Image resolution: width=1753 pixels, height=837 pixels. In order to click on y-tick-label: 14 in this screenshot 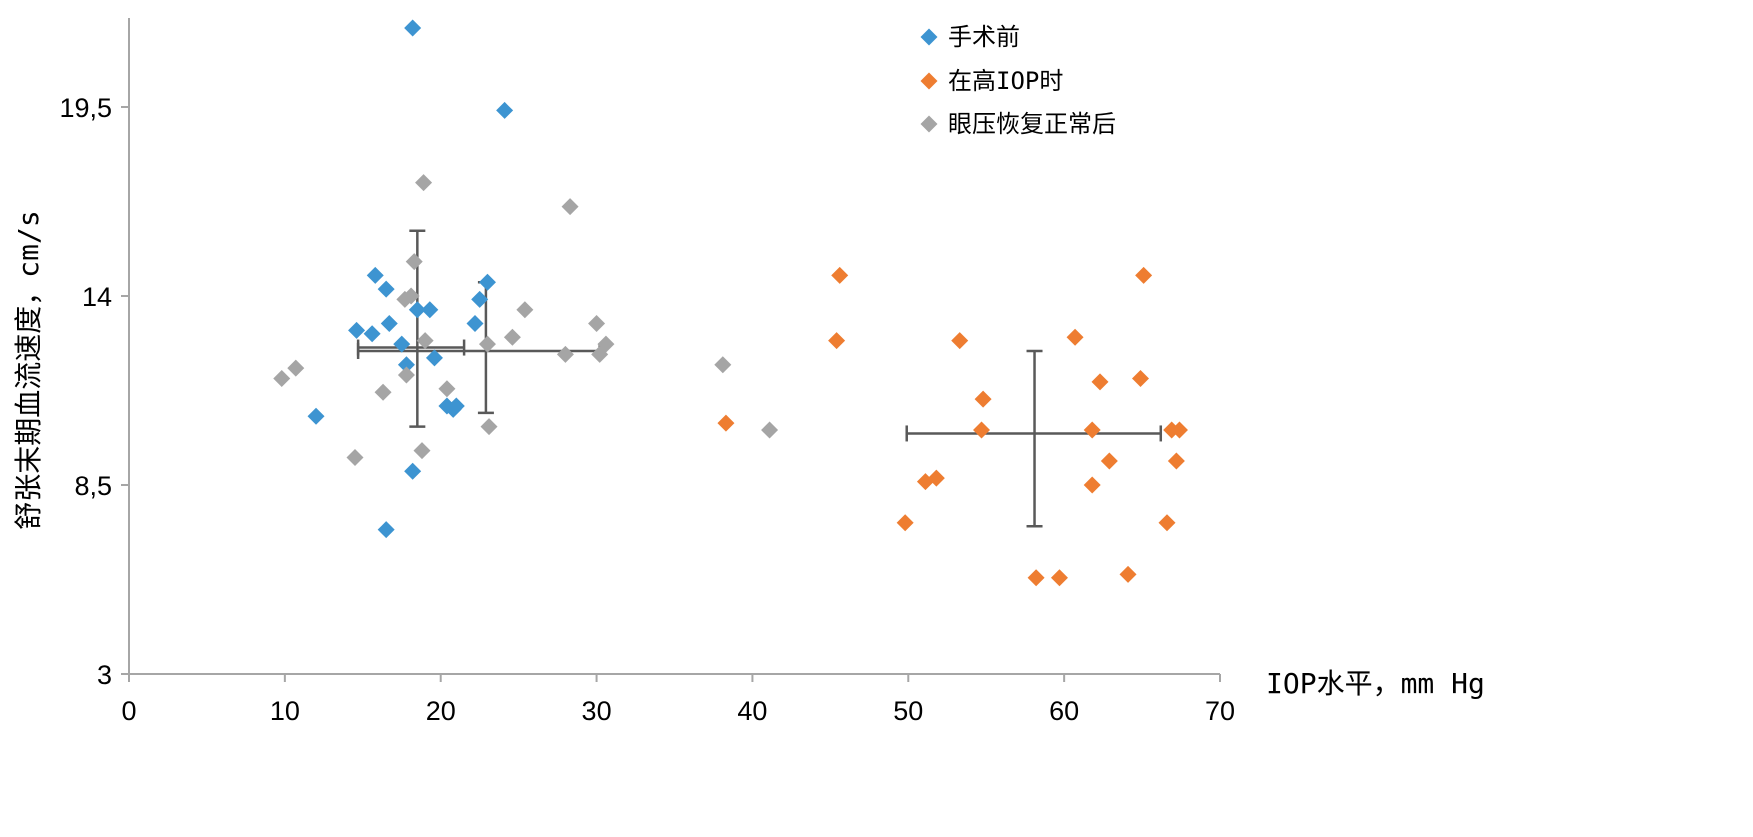, I will do `click(97, 297)`.